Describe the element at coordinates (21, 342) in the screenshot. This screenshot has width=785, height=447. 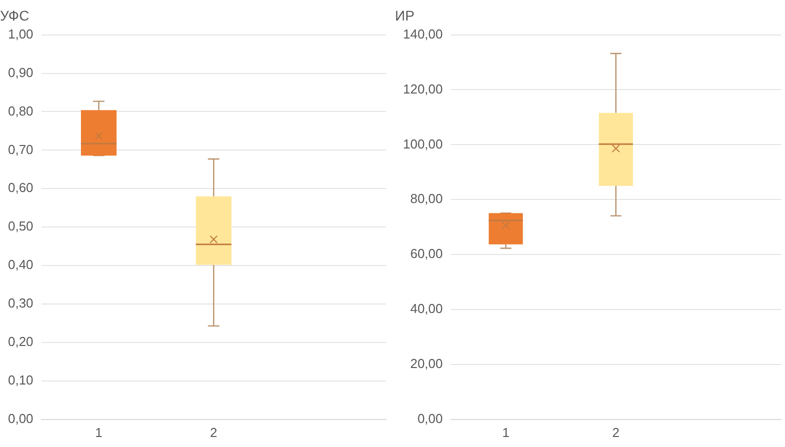
I see `y-tick-label: 0,20` at that location.